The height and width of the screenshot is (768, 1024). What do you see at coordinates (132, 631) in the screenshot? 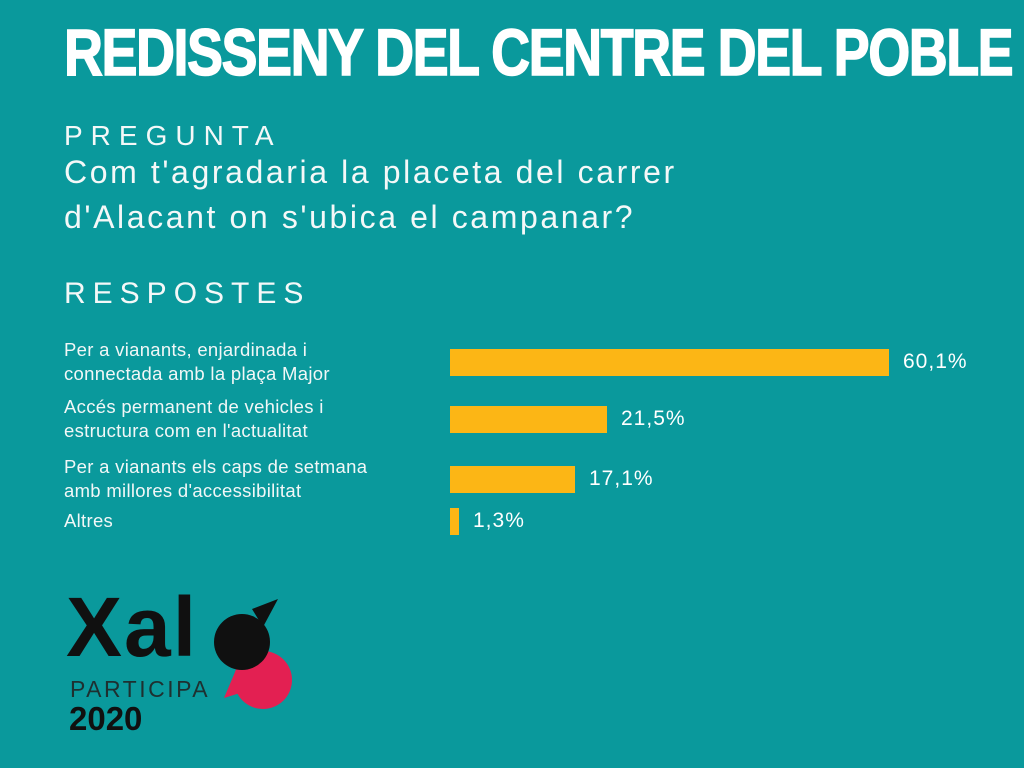
I see `logo-wordmark: Xal` at bounding box center [132, 631].